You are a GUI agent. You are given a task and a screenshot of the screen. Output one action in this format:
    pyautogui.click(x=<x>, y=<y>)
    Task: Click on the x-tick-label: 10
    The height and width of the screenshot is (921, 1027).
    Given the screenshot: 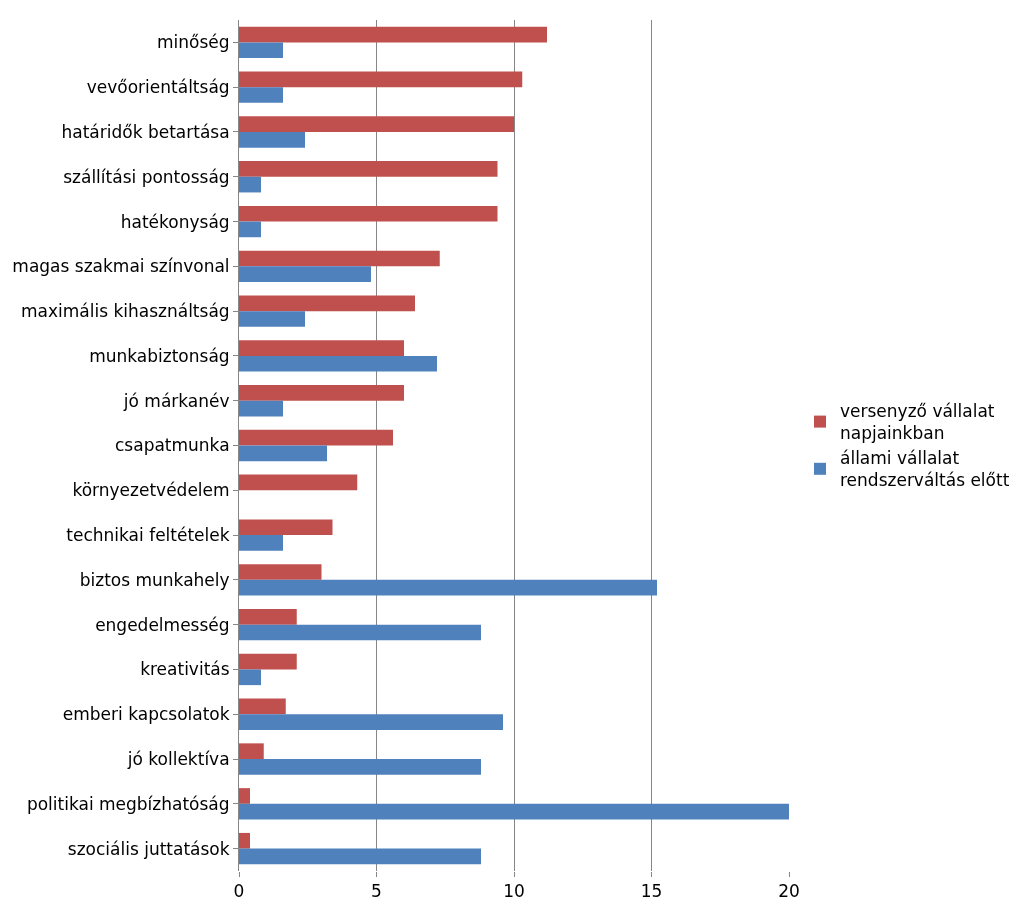 What is the action you would take?
    pyautogui.click(x=514, y=891)
    